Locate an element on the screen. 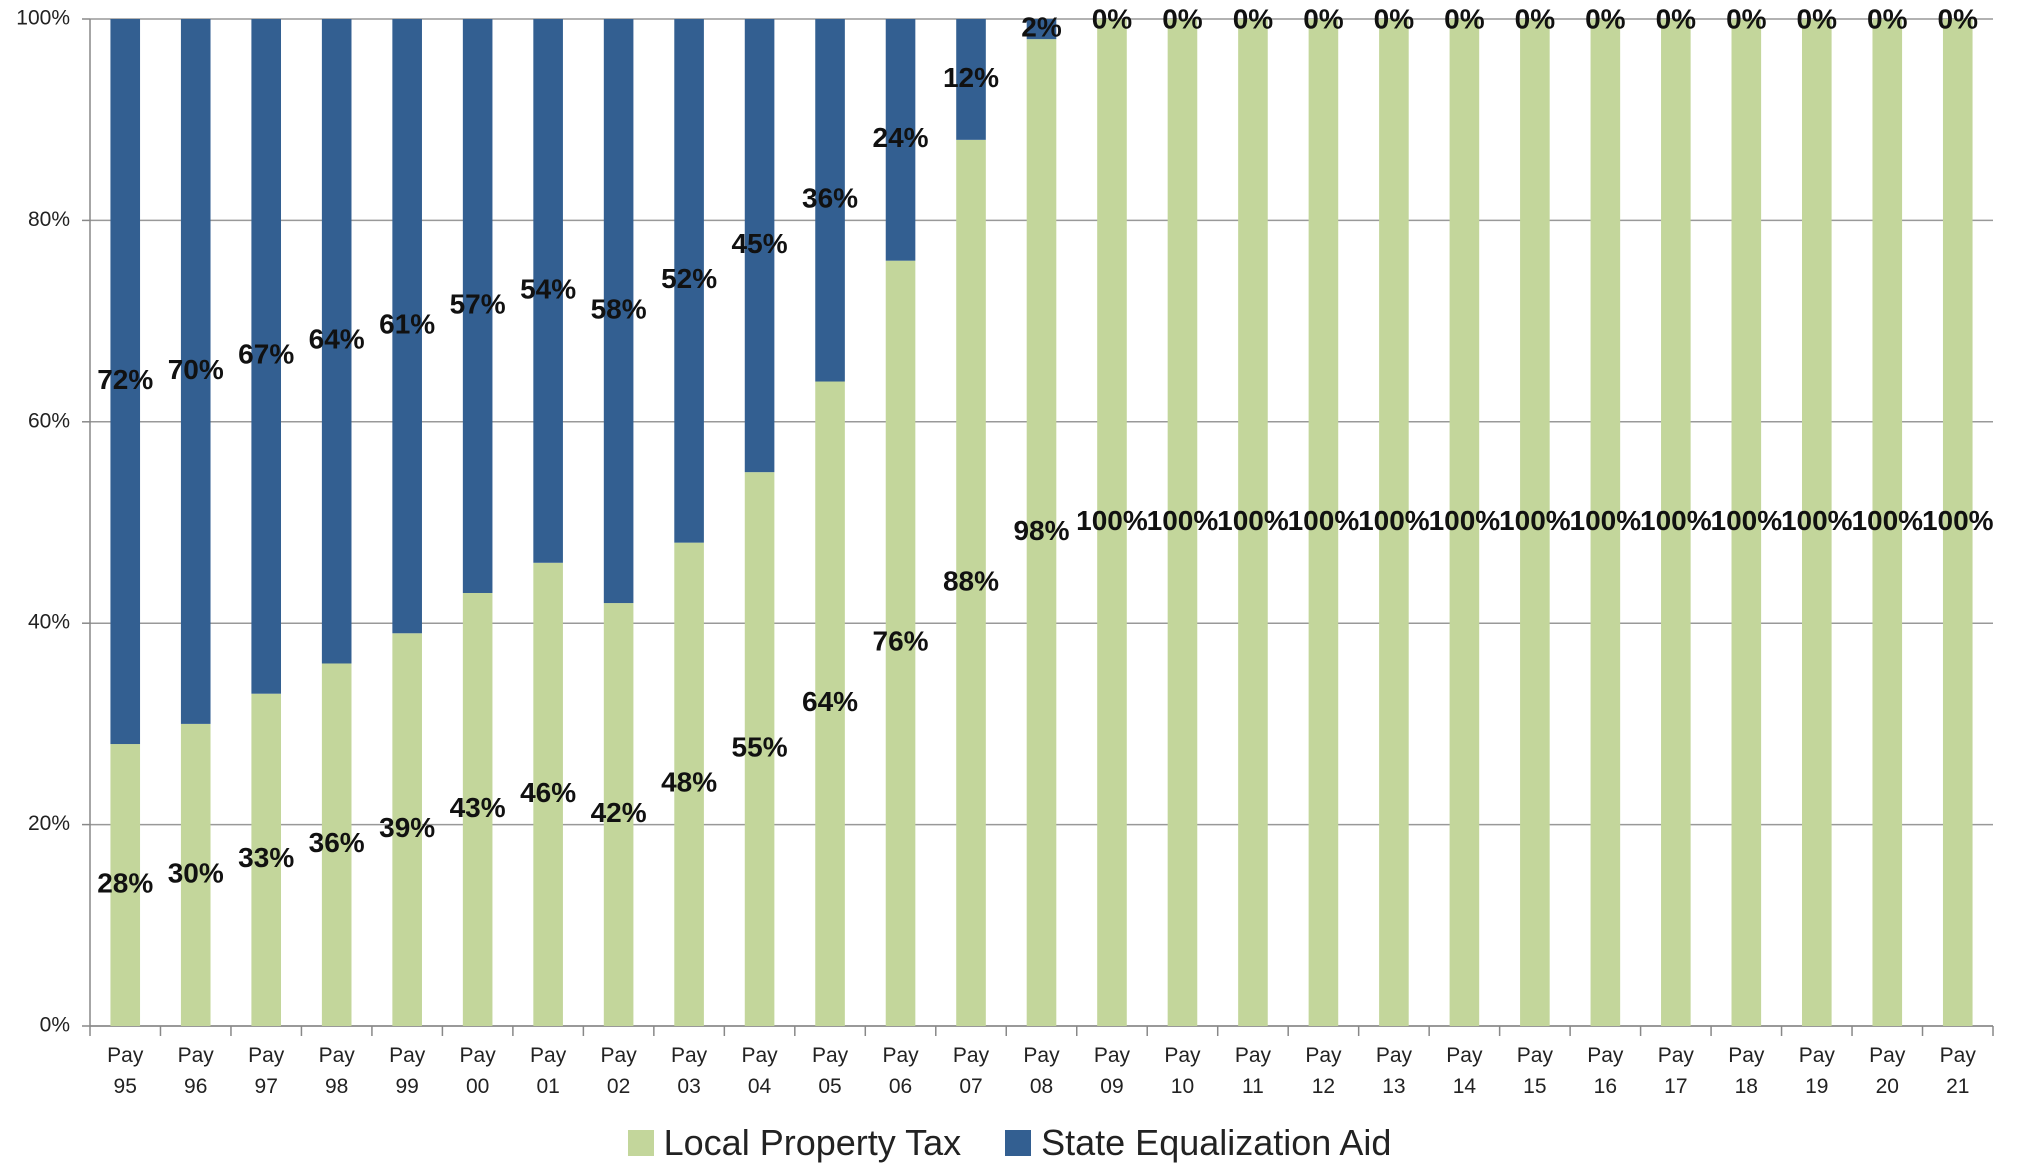  data-label: 39% is located at coordinates (407, 827).